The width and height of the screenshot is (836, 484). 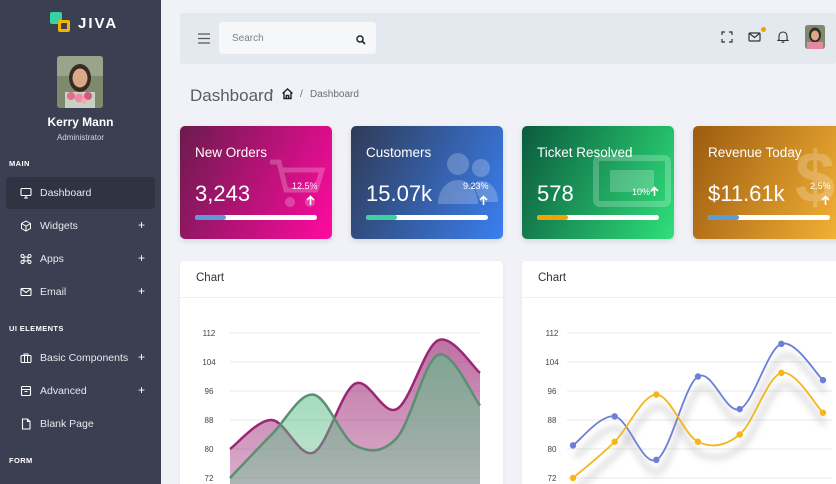 I want to click on search-icon, so click(x=361, y=41).